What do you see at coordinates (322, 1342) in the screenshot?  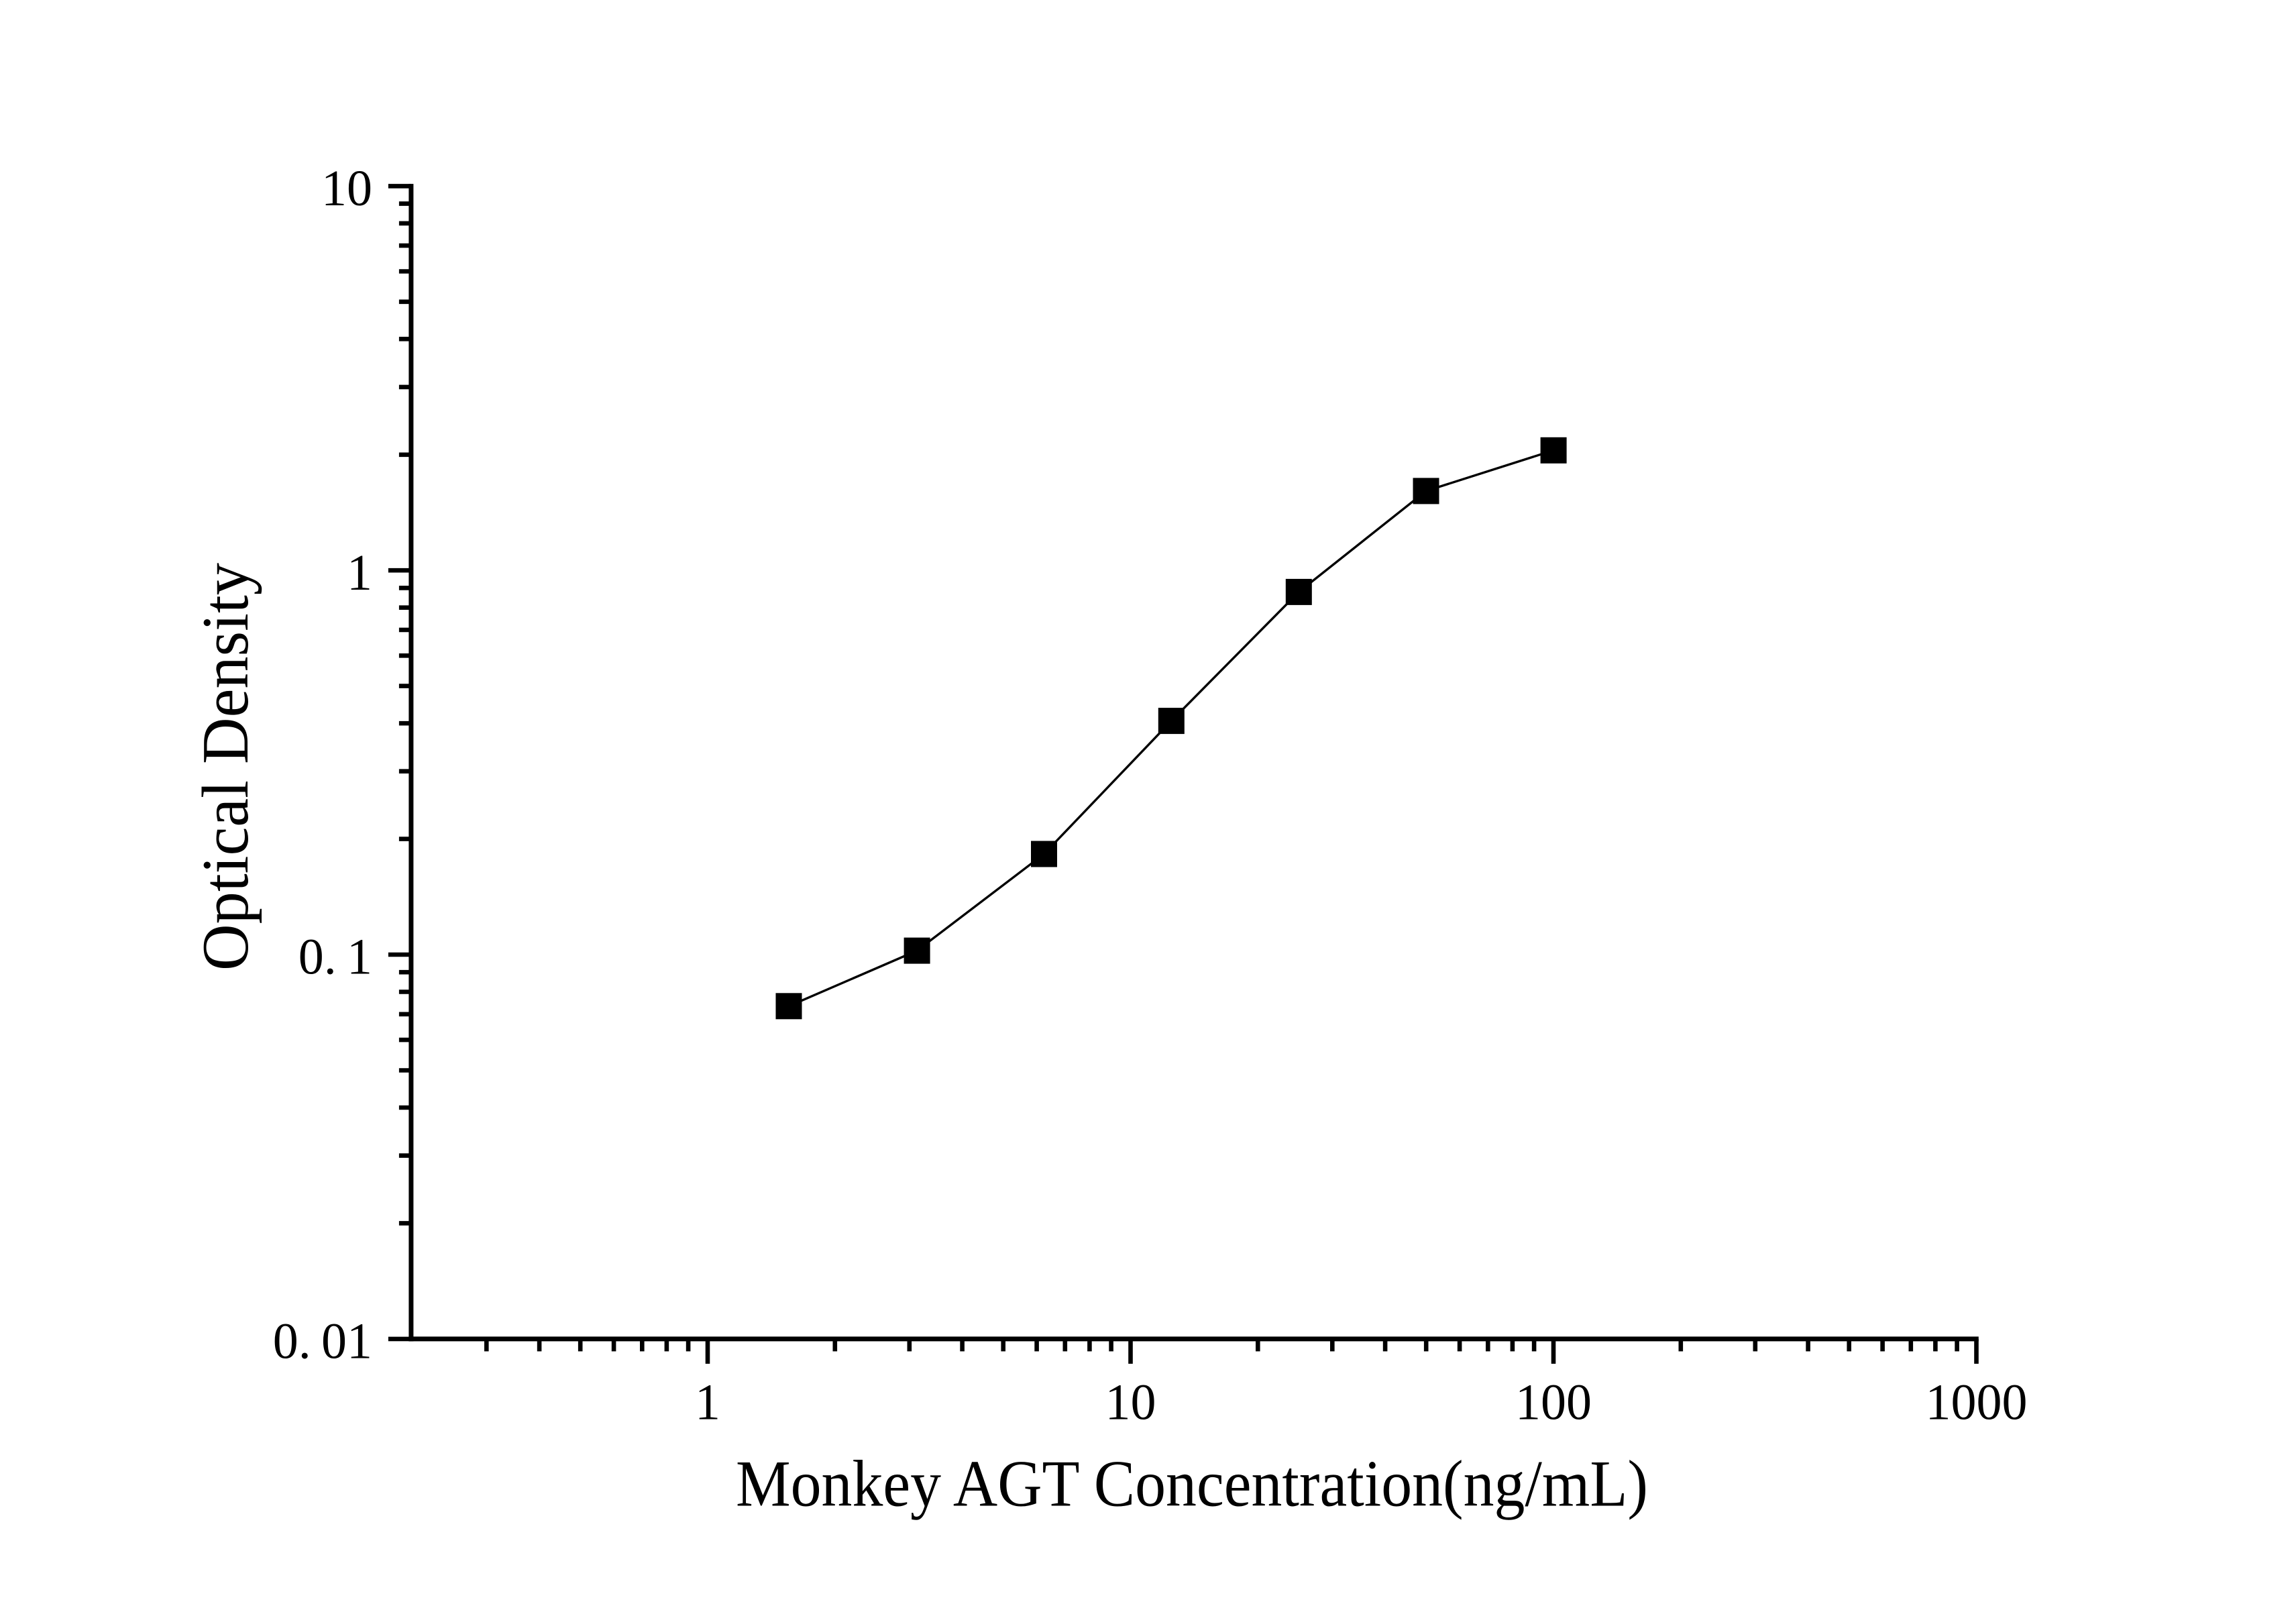 I see `svg-text: 0. 01` at bounding box center [322, 1342].